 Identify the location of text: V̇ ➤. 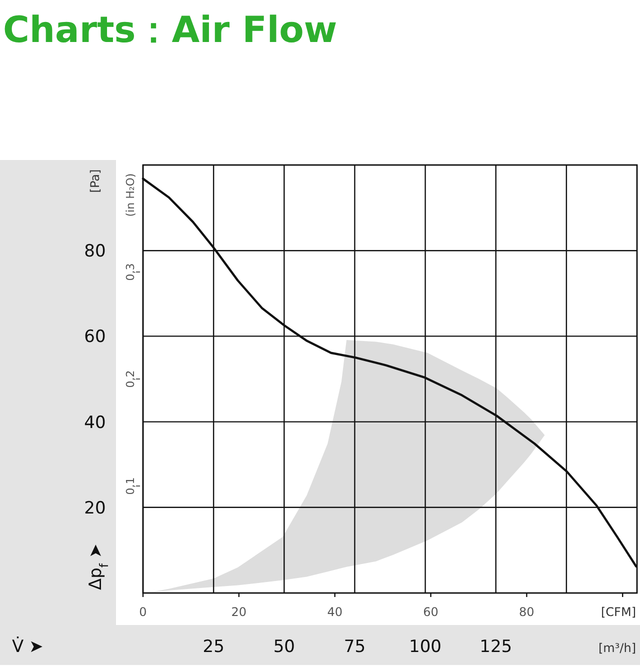
(28, 646).